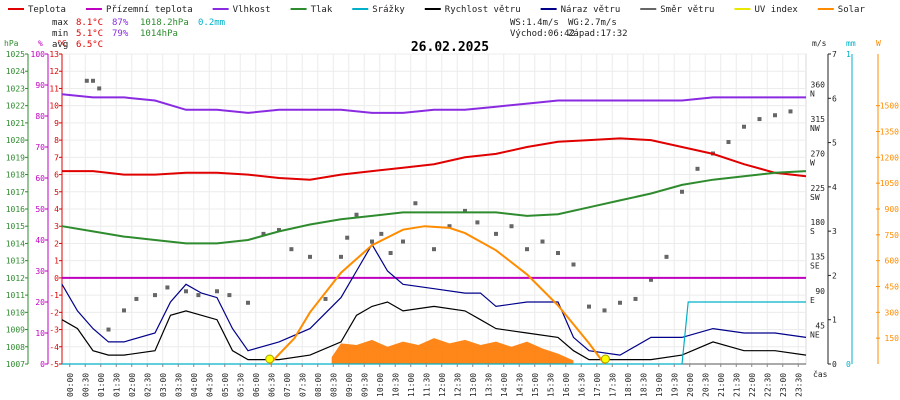 This screenshot has width=900, height=400. What do you see at coordinates (15, 88) in the screenshot?
I see `press-tick-16: 1023` at bounding box center [15, 88].